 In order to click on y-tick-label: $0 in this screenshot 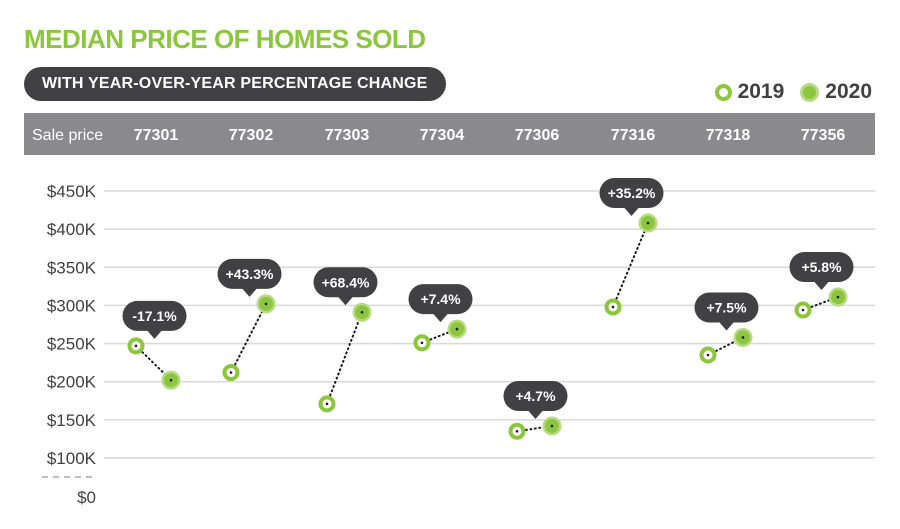, I will do `click(86, 497)`.